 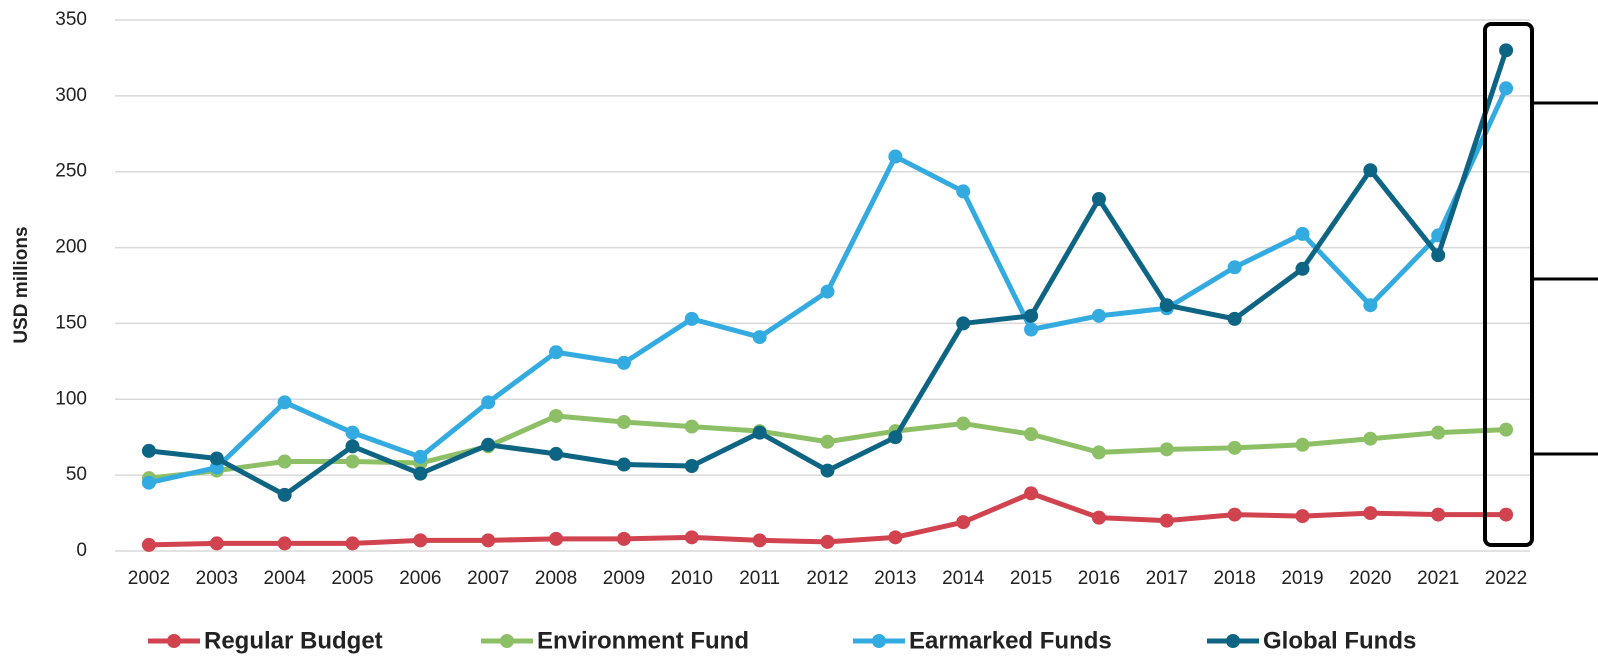 I want to click on x-tick-label: 2016, so click(x=1099, y=578).